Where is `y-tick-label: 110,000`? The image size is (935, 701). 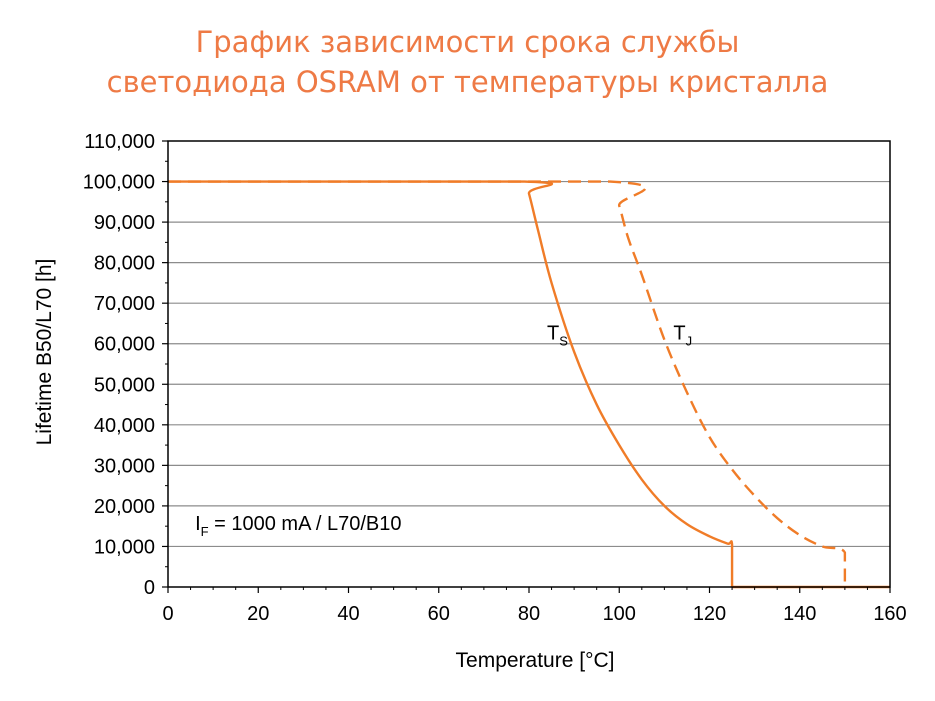 y-tick-label: 110,000 is located at coordinates (119, 142).